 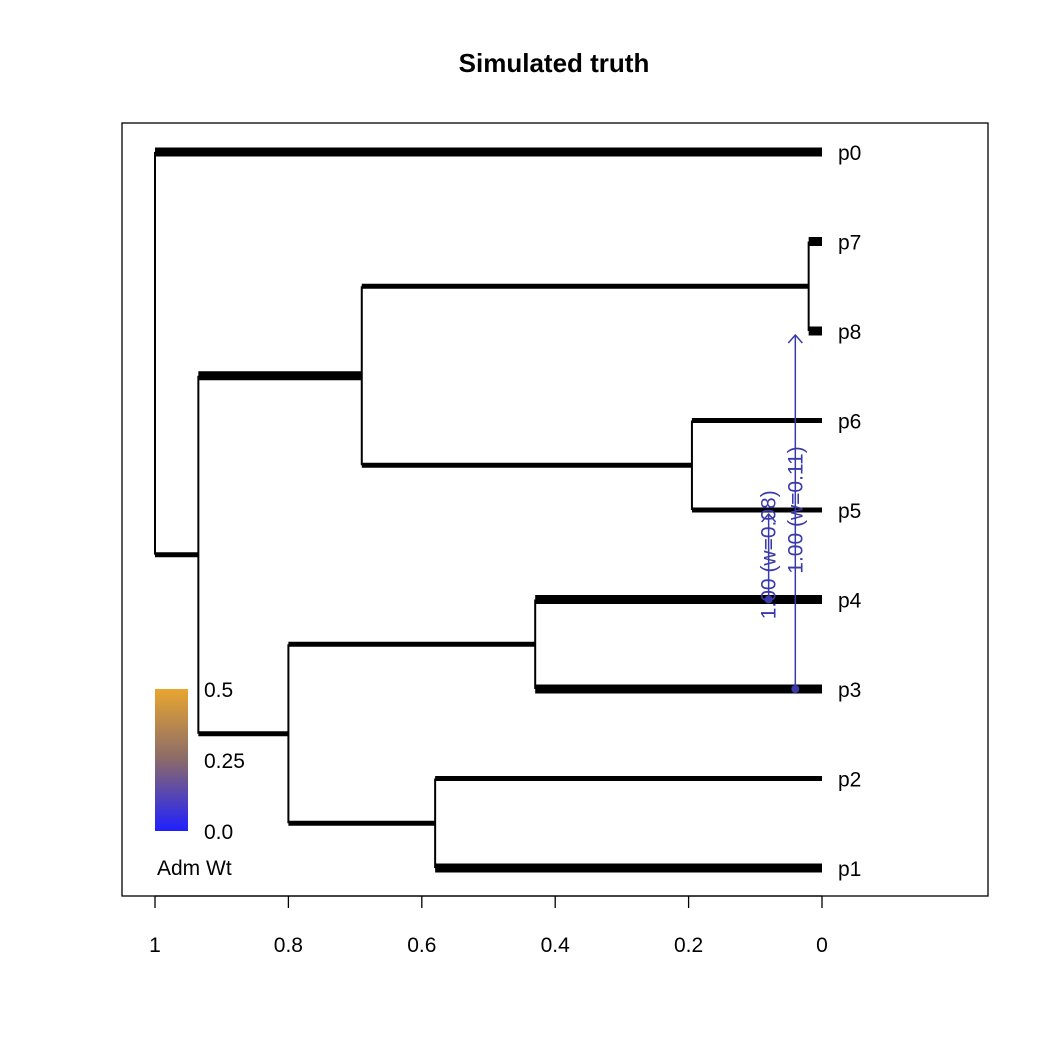 What do you see at coordinates (218, 690) in the screenshot?
I see `legend-tick-label: 0.5` at bounding box center [218, 690].